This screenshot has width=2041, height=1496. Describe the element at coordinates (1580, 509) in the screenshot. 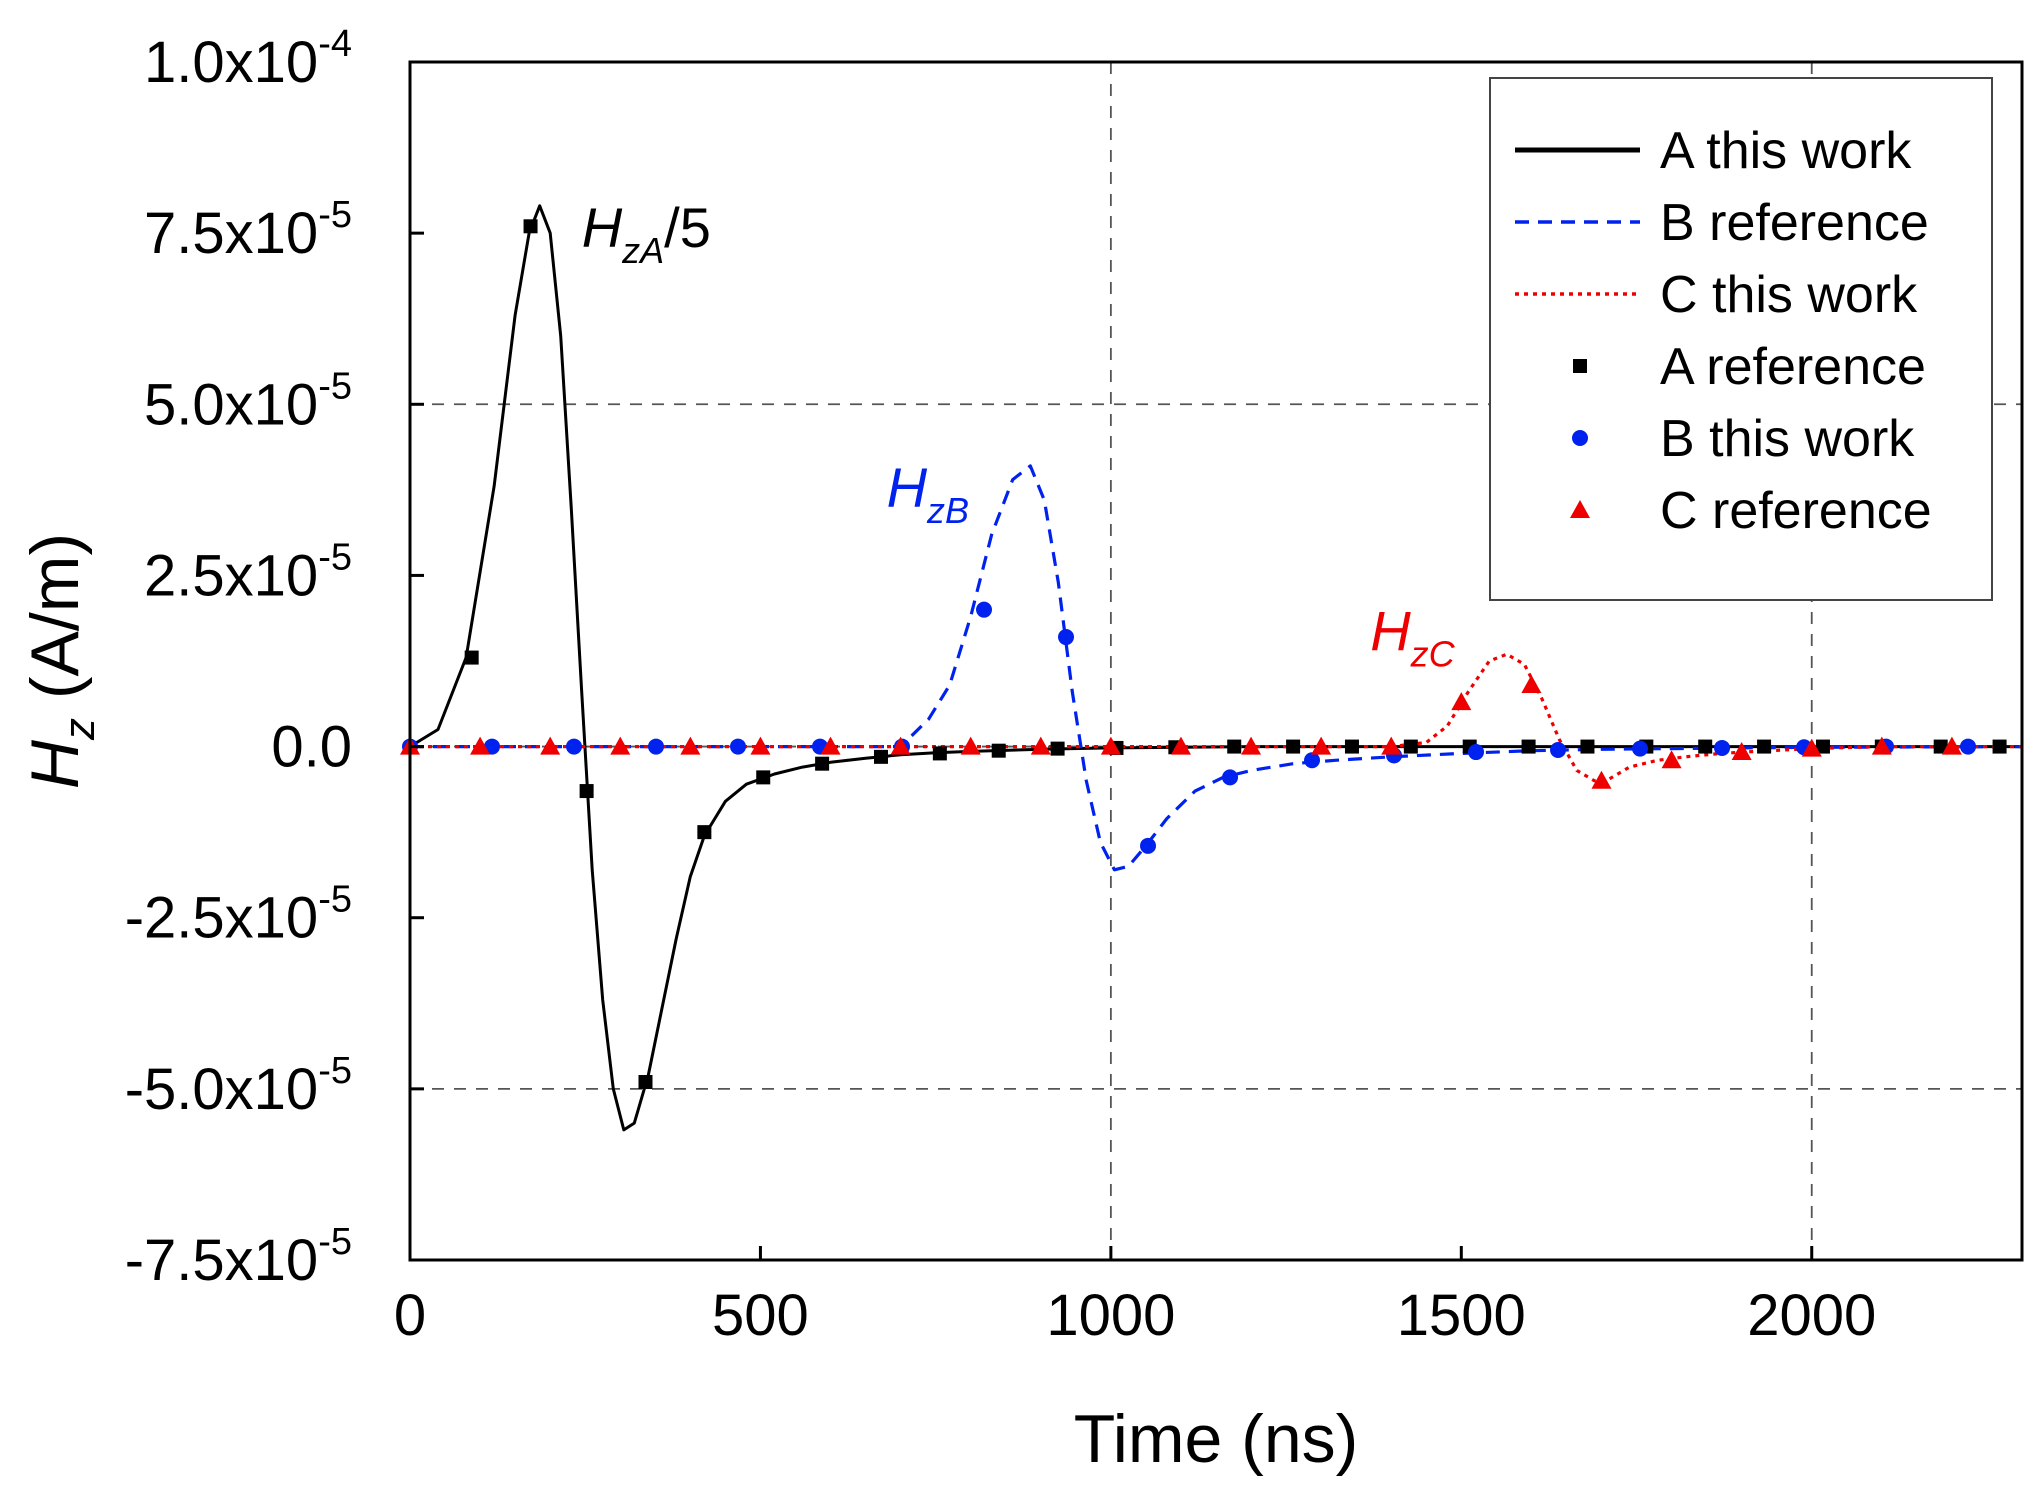

I see `legend-swatch-c-reference` at that location.